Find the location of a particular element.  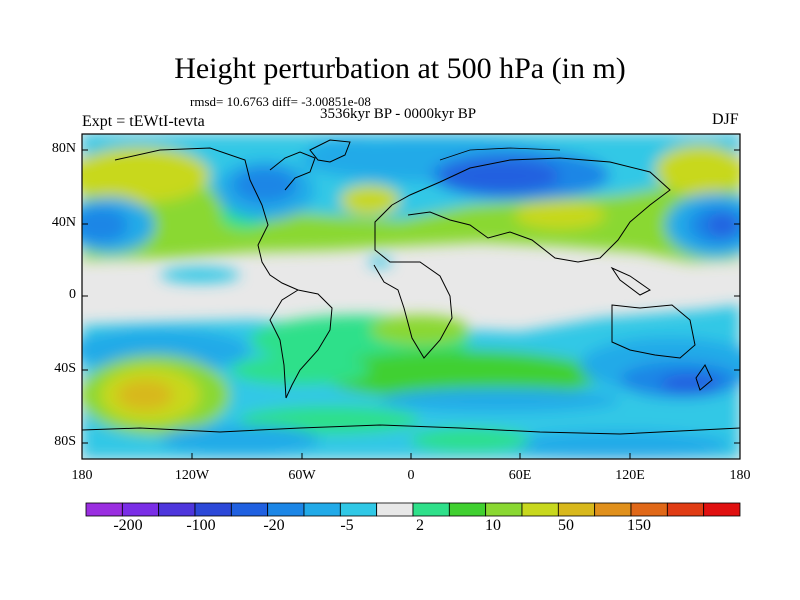

colorbar-label: -100 is located at coordinates (201, 525).